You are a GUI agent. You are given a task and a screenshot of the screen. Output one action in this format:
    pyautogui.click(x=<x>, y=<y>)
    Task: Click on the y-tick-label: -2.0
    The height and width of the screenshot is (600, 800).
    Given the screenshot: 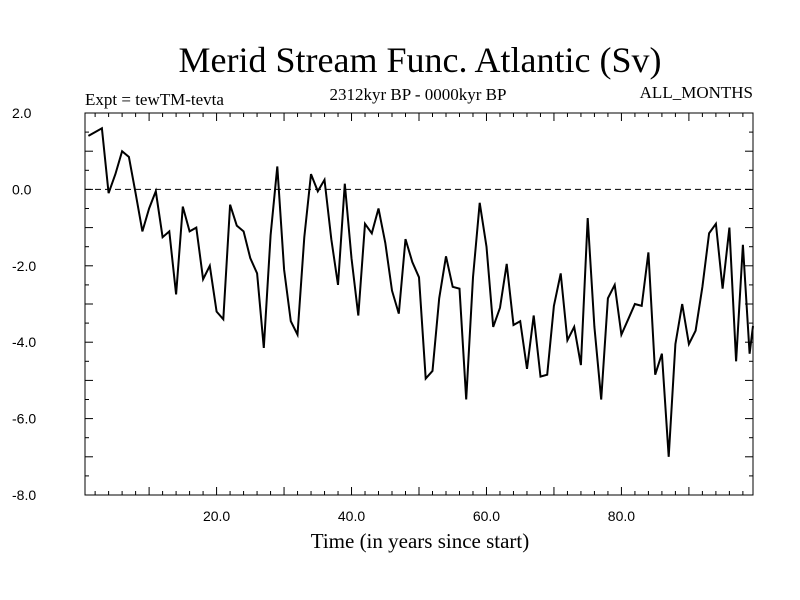 What is the action you would take?
    pyautogui.click(x=24, y=266)
    